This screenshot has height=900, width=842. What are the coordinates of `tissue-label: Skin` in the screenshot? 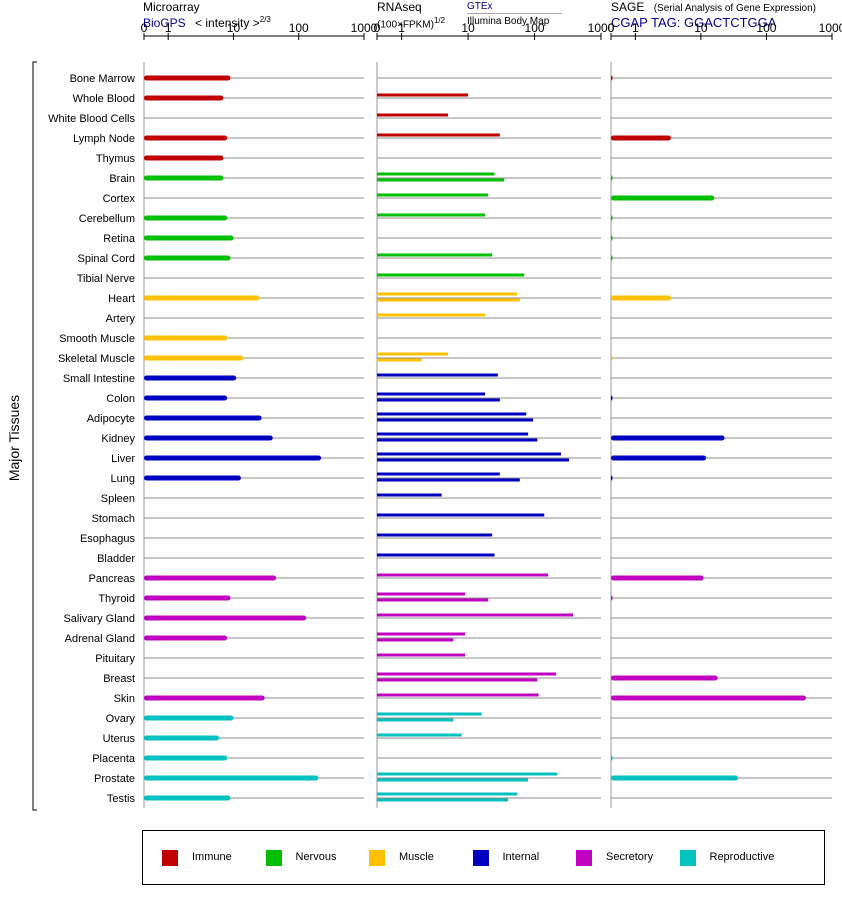 It's located at (124, 699).